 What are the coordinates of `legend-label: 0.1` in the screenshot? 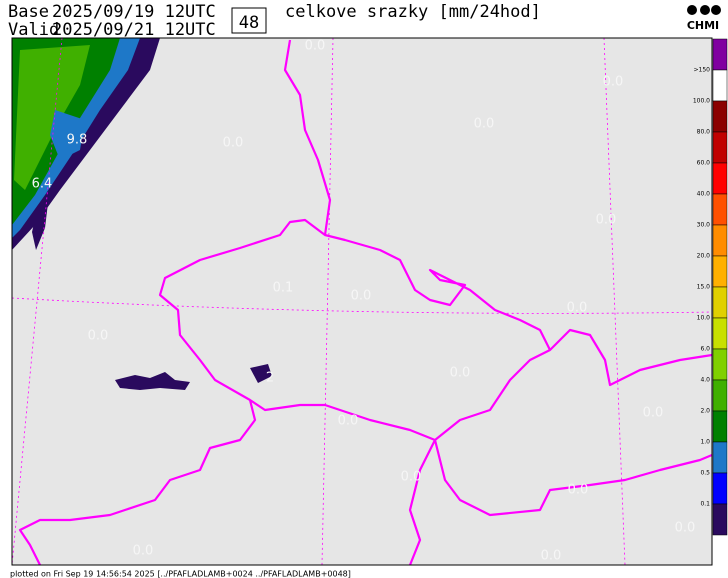 It's located at (705, 504).